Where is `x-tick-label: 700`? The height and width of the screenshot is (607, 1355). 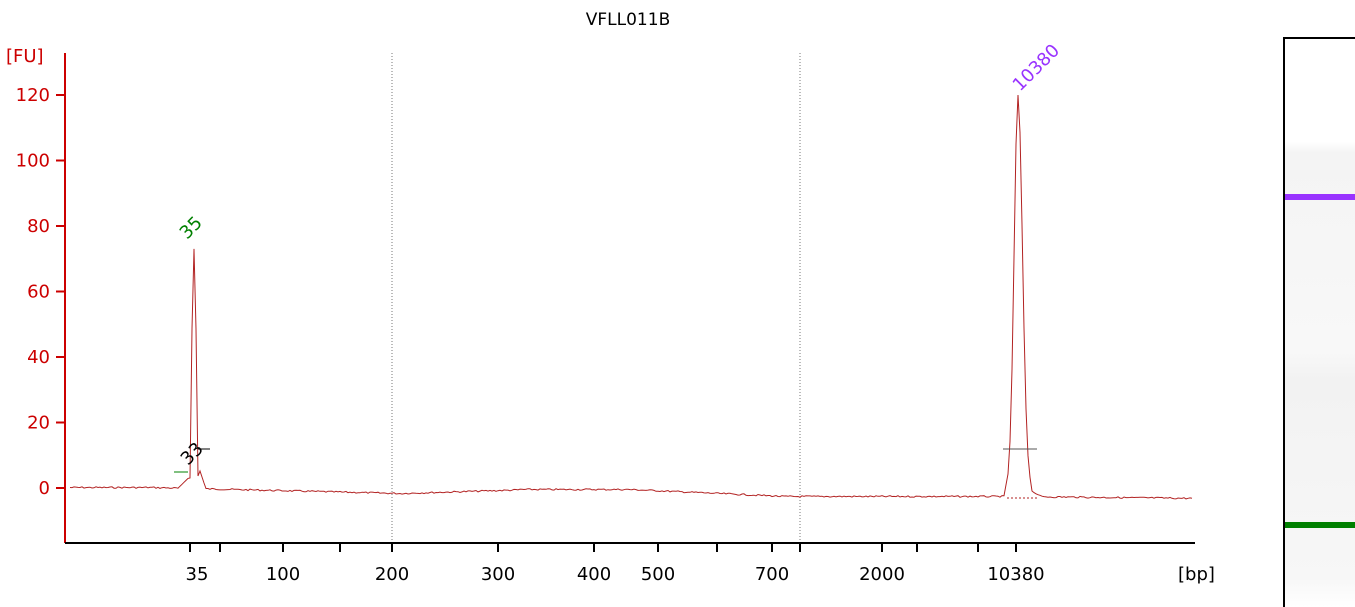
x-tick-label: 700 is located at coordinates (772, 574).